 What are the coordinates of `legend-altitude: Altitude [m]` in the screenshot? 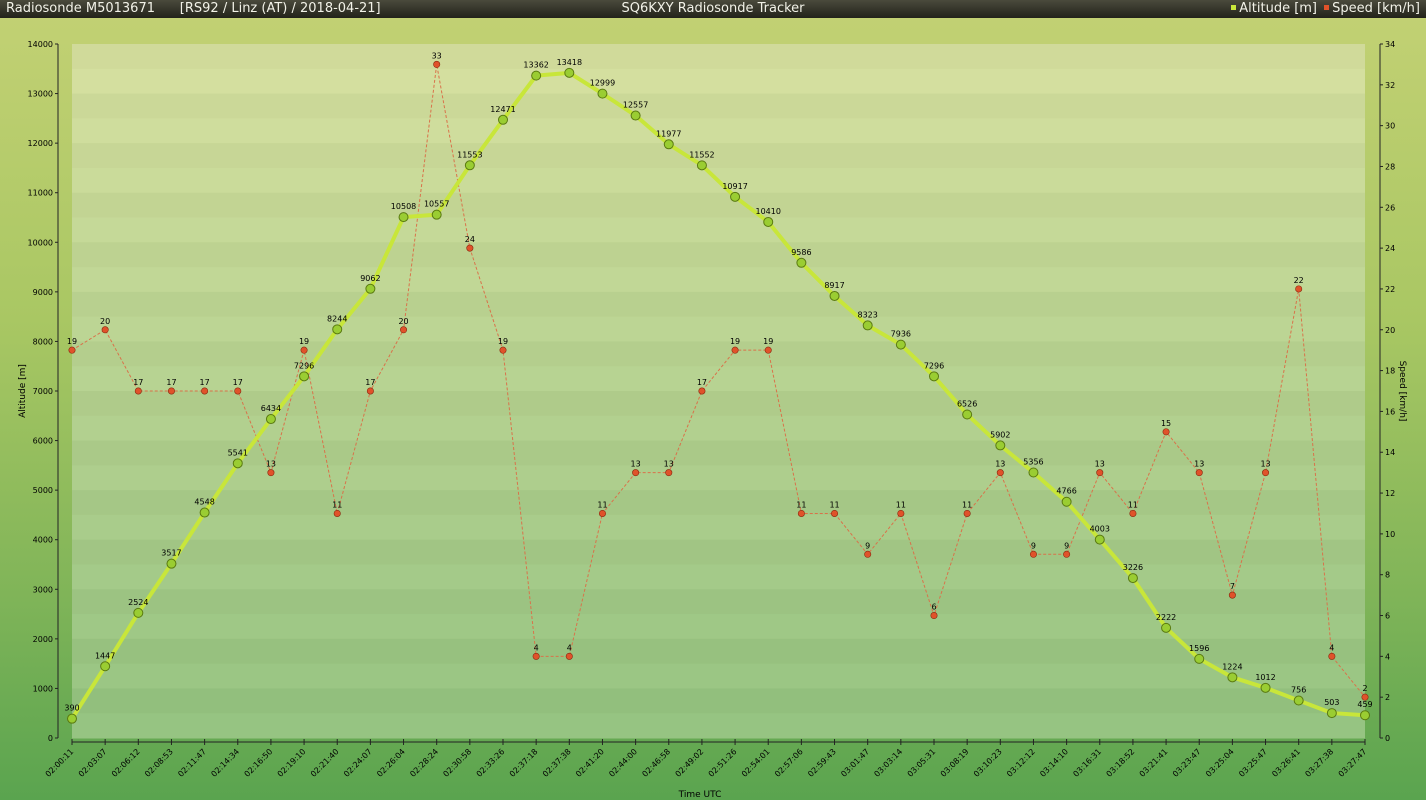 It's located at (1278, 8).